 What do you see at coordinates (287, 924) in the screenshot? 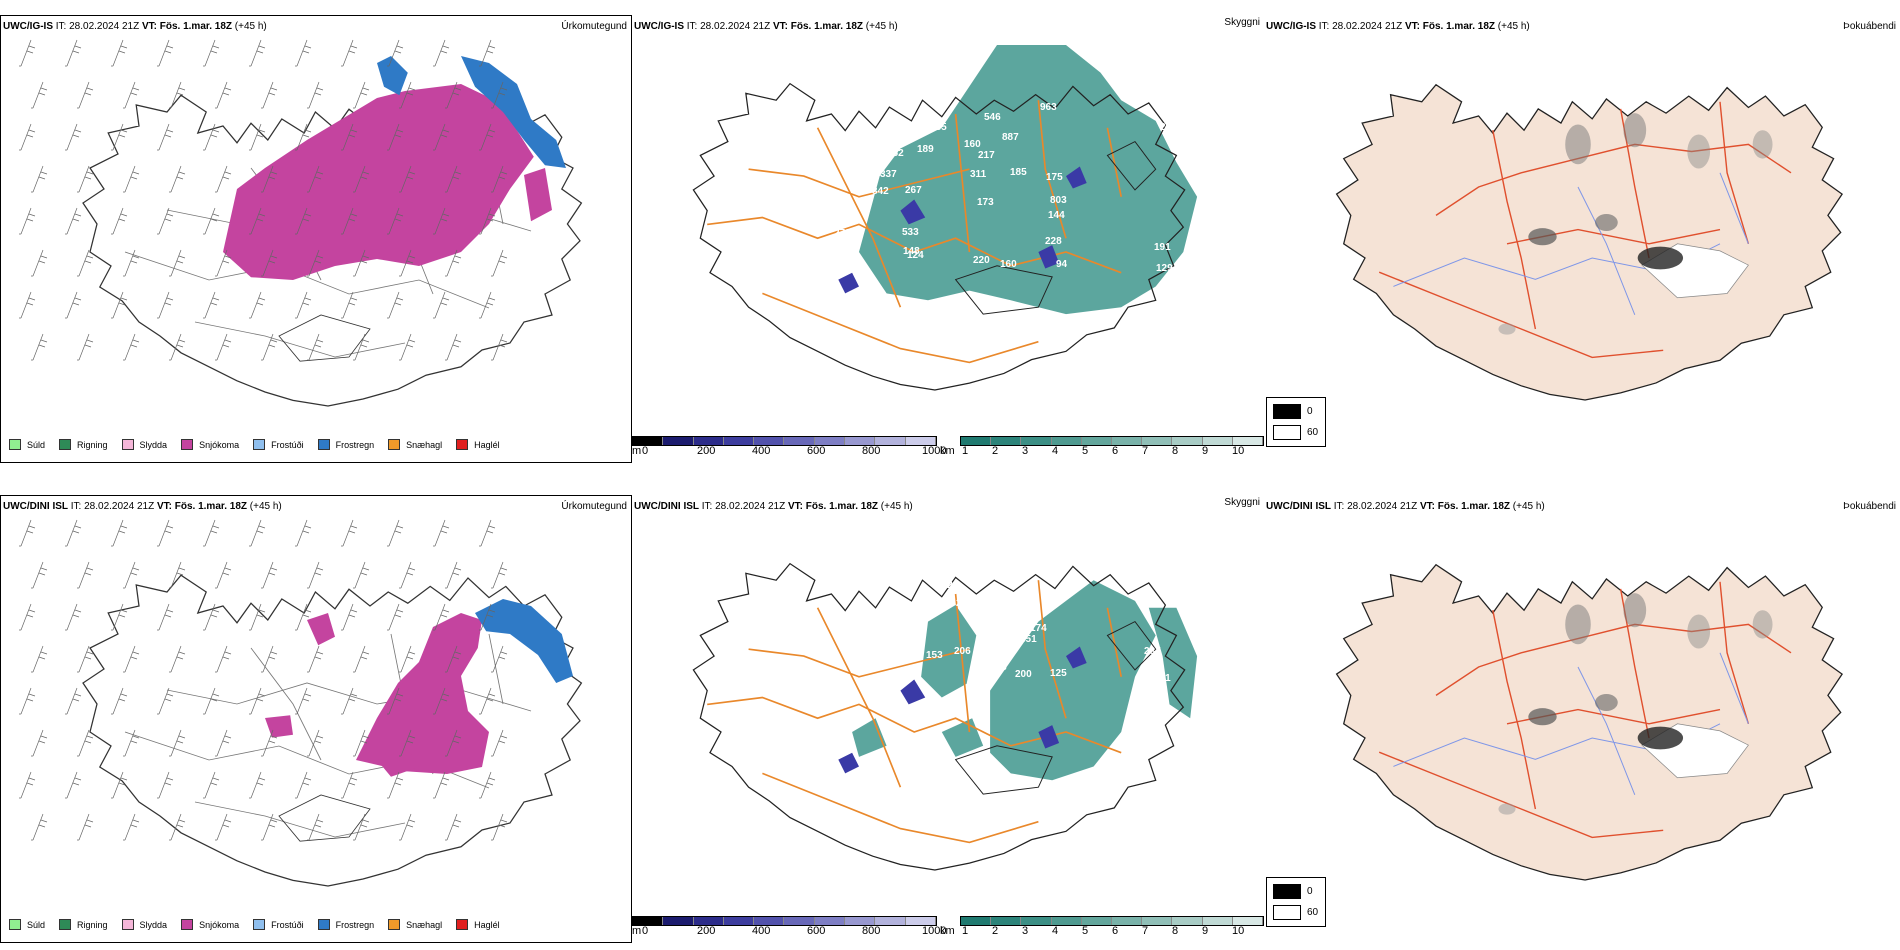
I see `legend-label: Frostúði` at bounding box center [287, 924].